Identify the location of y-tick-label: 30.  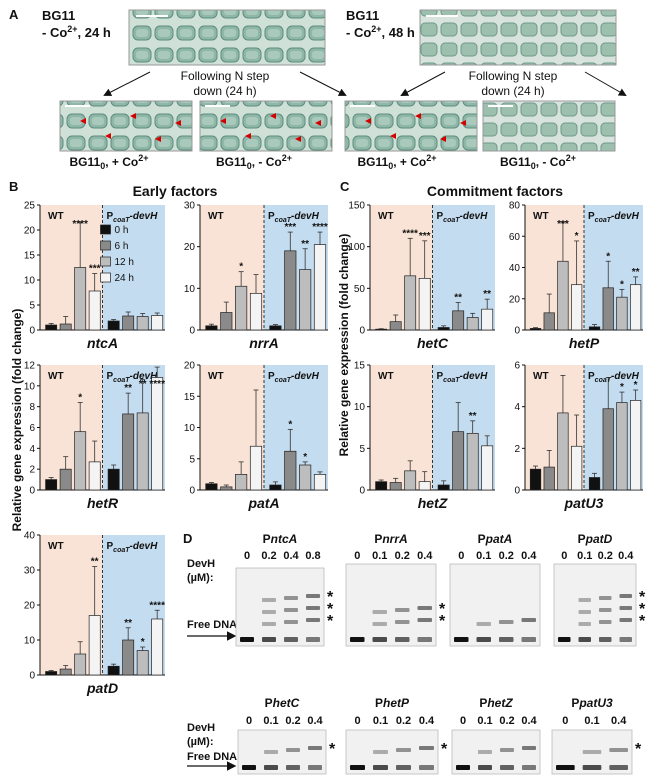
(30, 571).